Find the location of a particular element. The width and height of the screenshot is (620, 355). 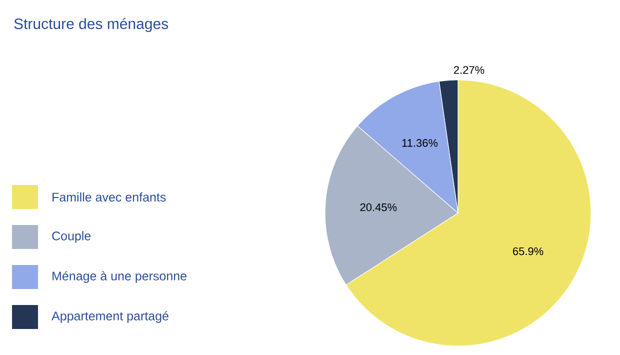

legend-label: Famille avec enfants is located at coordinates (109, 197).